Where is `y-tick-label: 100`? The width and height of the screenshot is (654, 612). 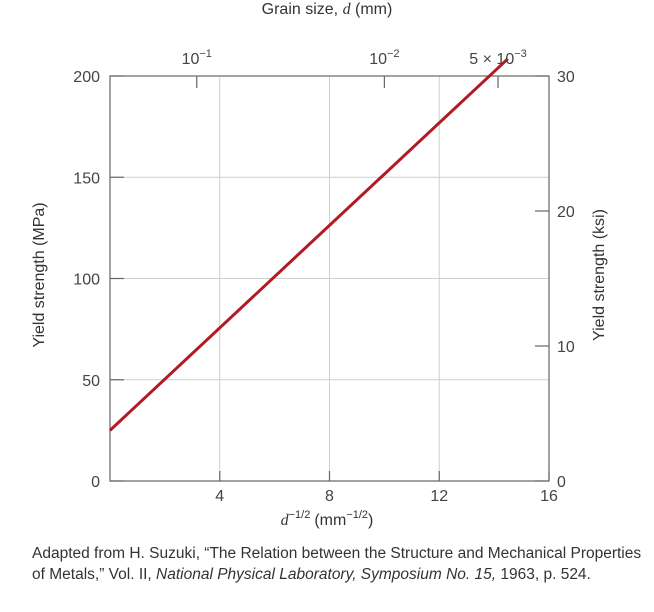 y-tick-label: 100 is located at coordinates (86, 280).